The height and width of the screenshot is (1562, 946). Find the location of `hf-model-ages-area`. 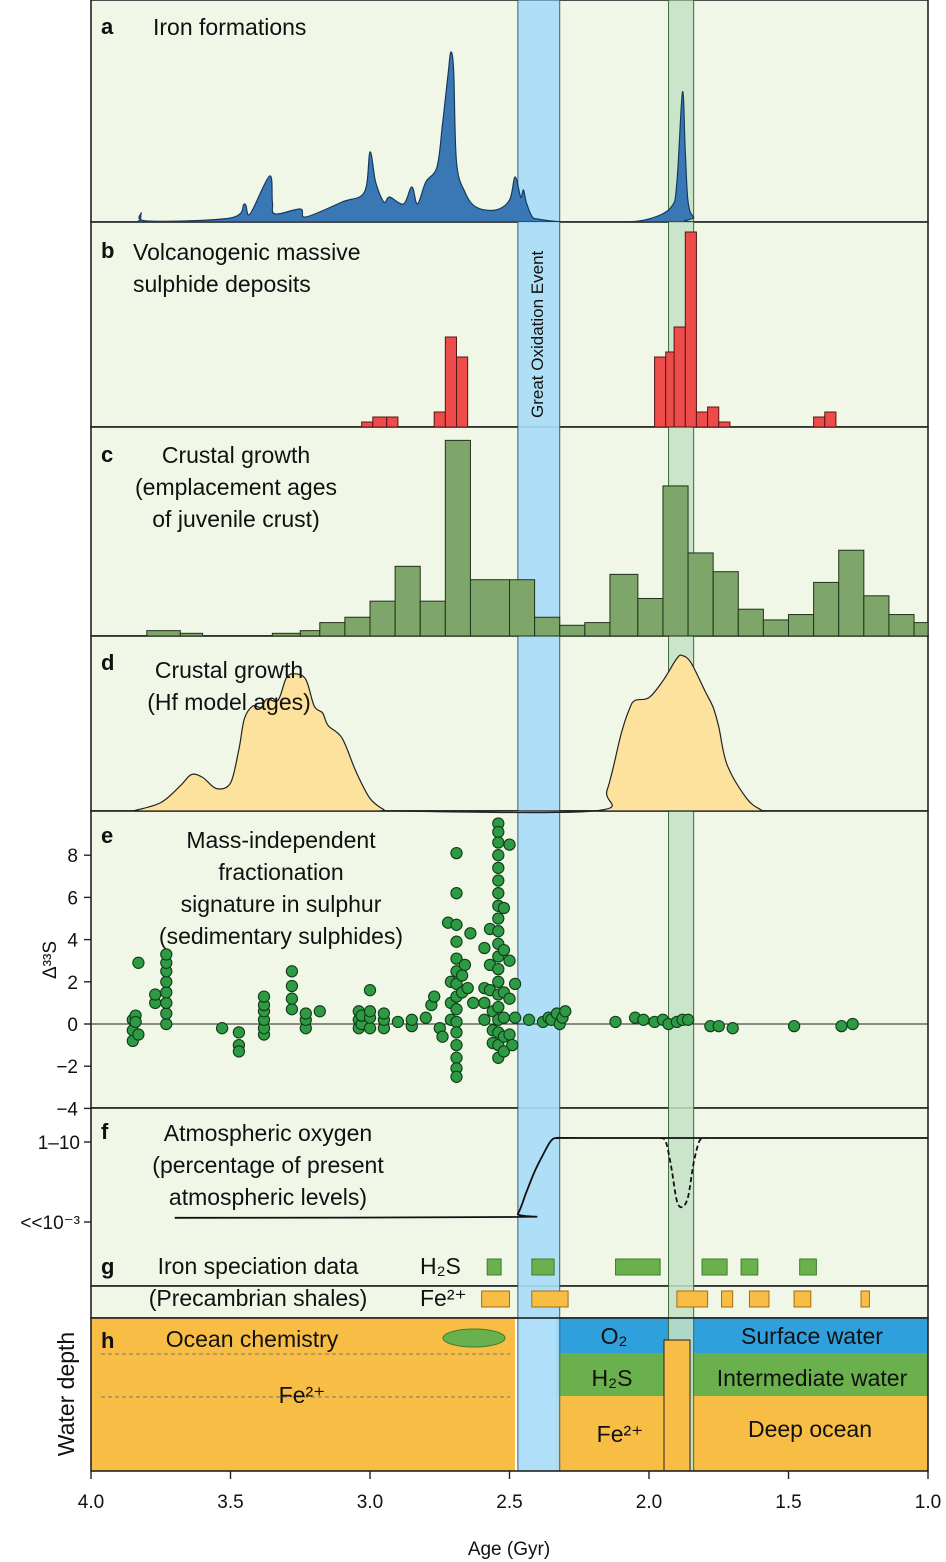

hf-model-ages-area is located at coordinates (449, 734).